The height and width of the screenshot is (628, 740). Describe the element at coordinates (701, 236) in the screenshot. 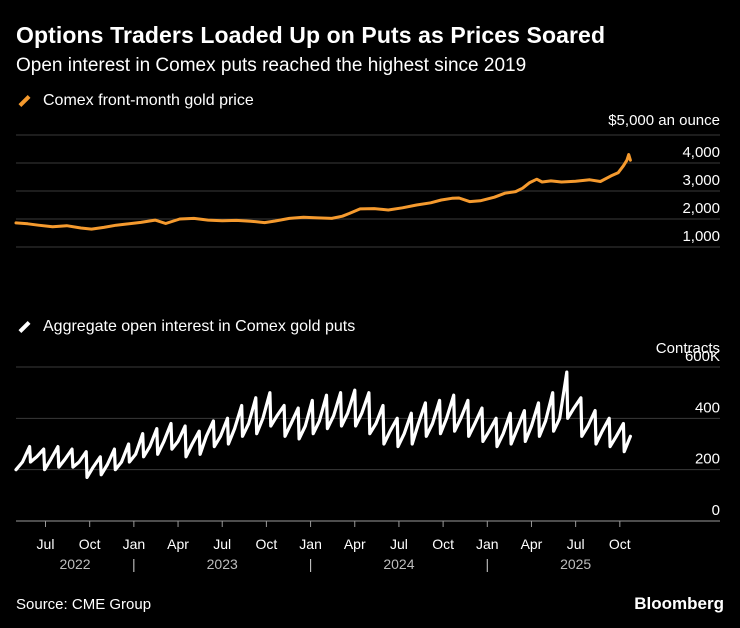

I see `ytick-label-gold-0: 1,000` at that location.